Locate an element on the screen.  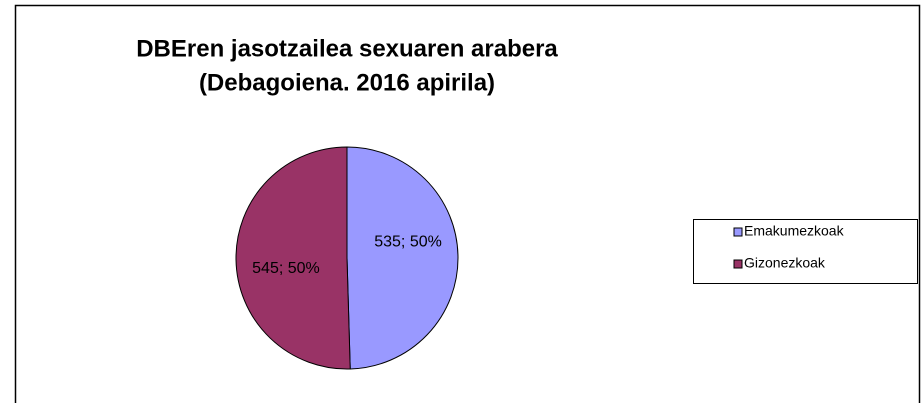
slice-label: 545; 50% is located at coordinates (286, 268).